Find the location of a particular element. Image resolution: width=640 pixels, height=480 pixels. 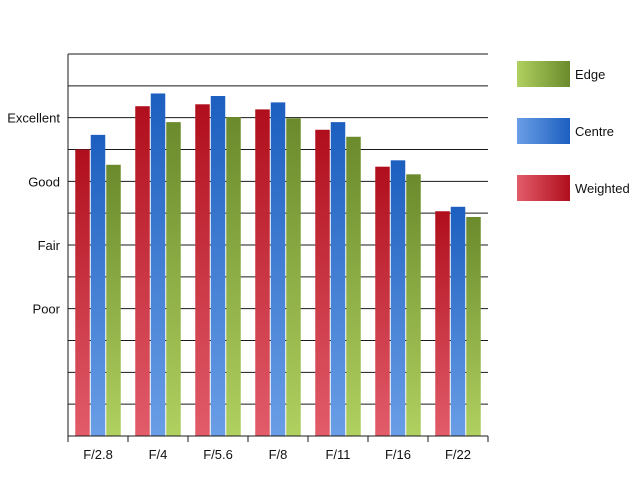

bar-edge-f8 is located at coordinates (293, 277).